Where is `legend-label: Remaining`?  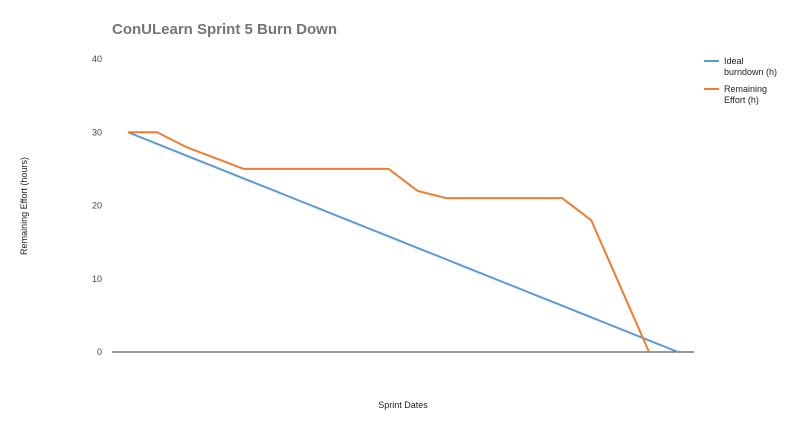 legend-label: Remaining is located at coordinates (745, 89).